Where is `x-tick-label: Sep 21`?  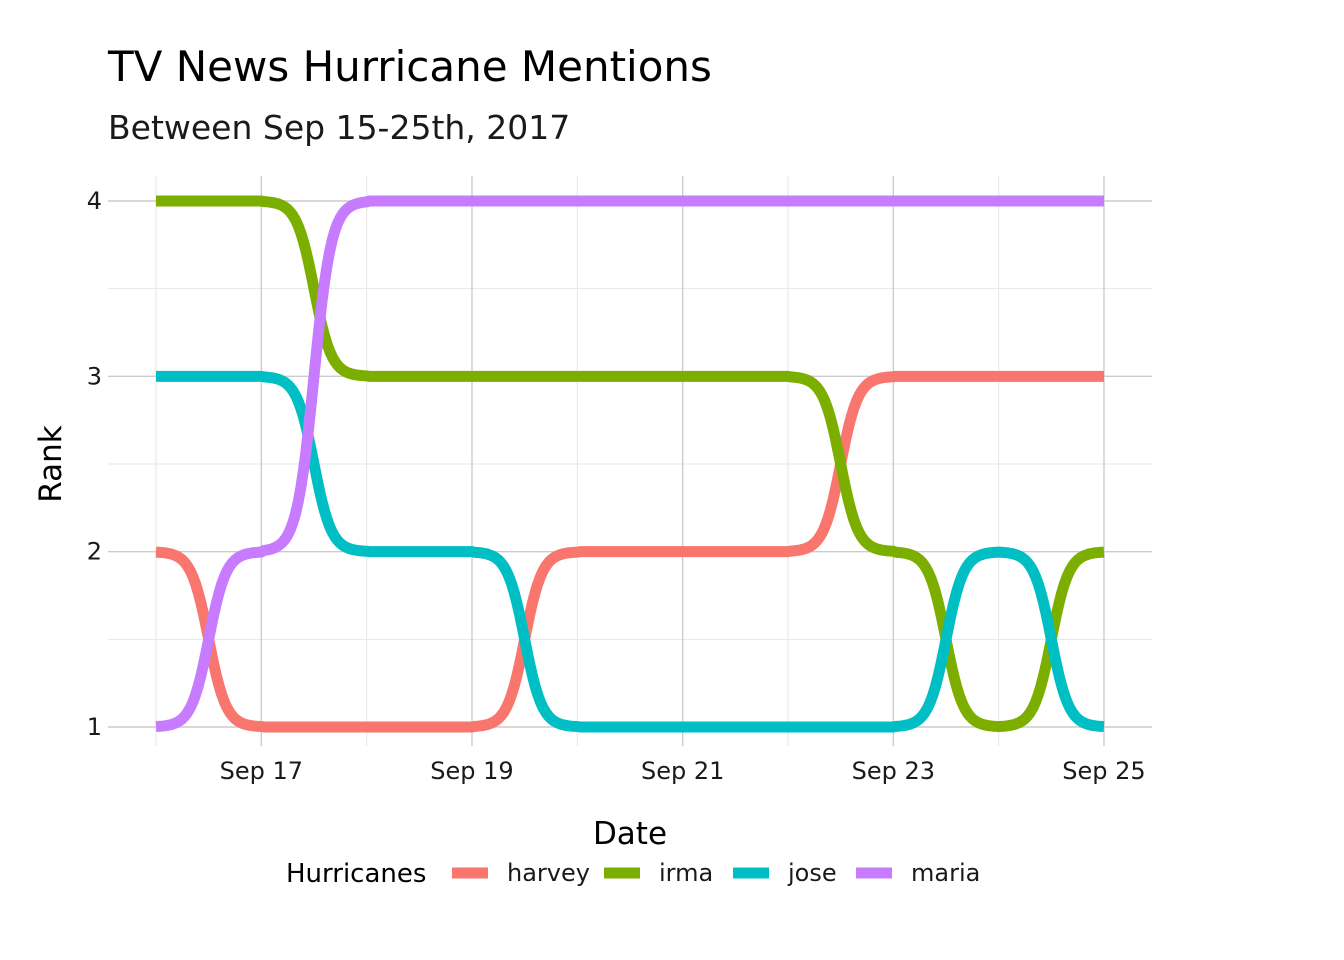
x-tick-label: Sep 21 is located at coordinates (682, 771).